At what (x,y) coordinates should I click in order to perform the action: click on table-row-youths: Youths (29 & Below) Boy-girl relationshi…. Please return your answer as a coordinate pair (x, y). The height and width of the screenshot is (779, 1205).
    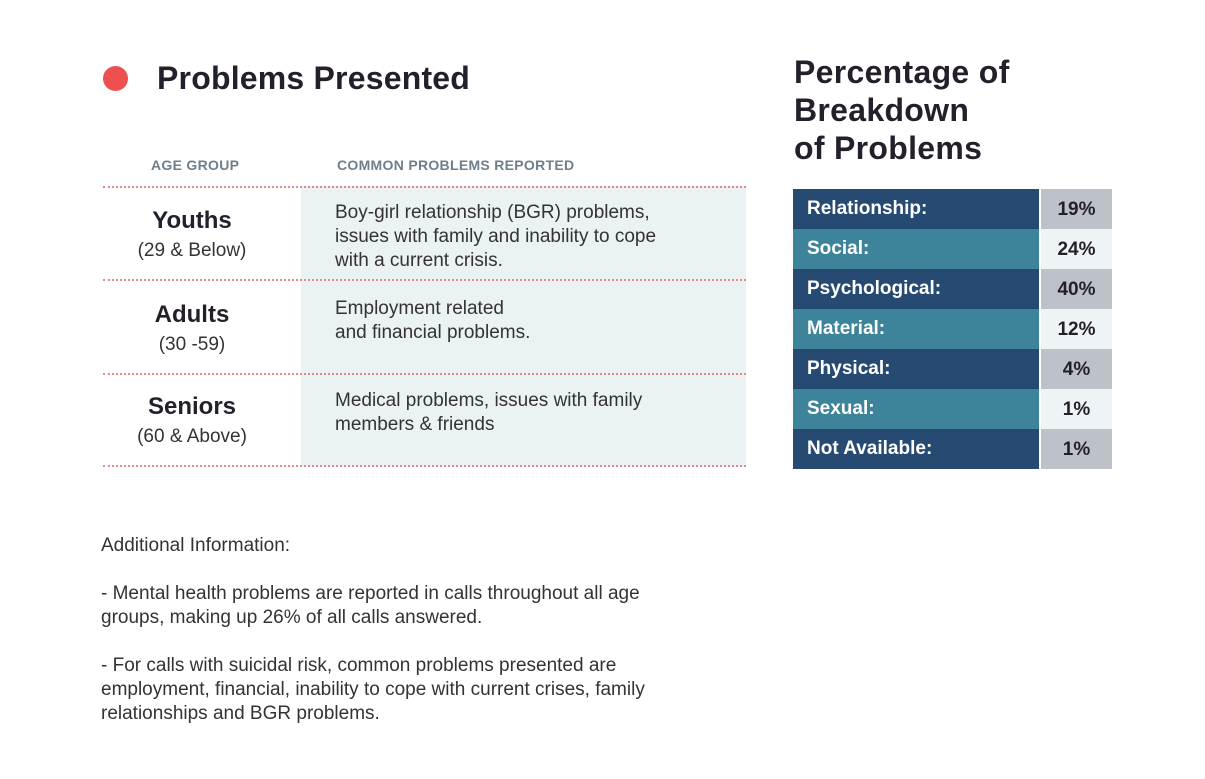
    Looking at the image, I should click on (424, 232).